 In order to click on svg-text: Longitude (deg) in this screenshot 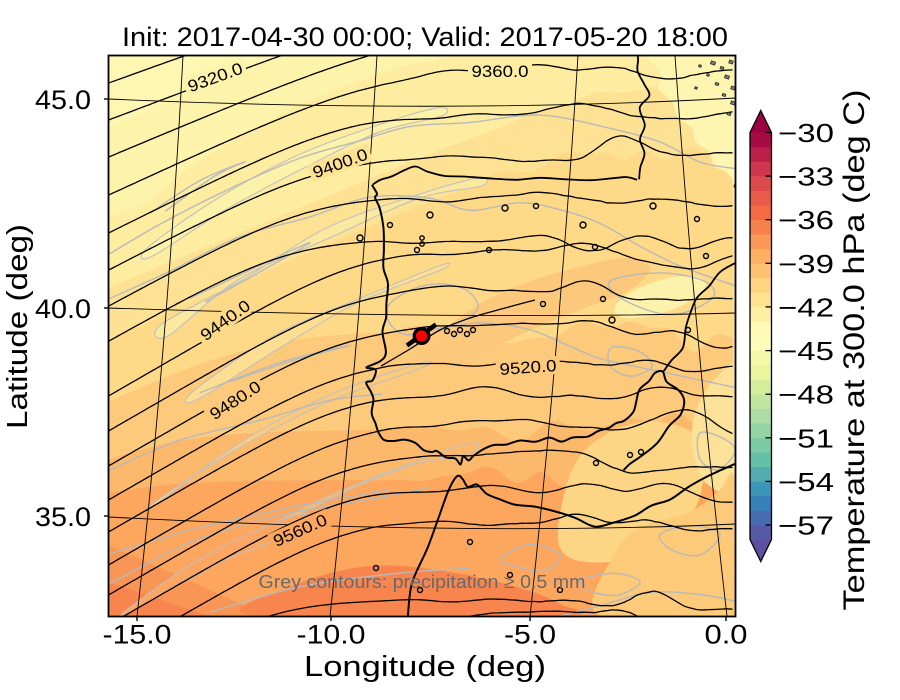, I will do `click(425, 667)`.